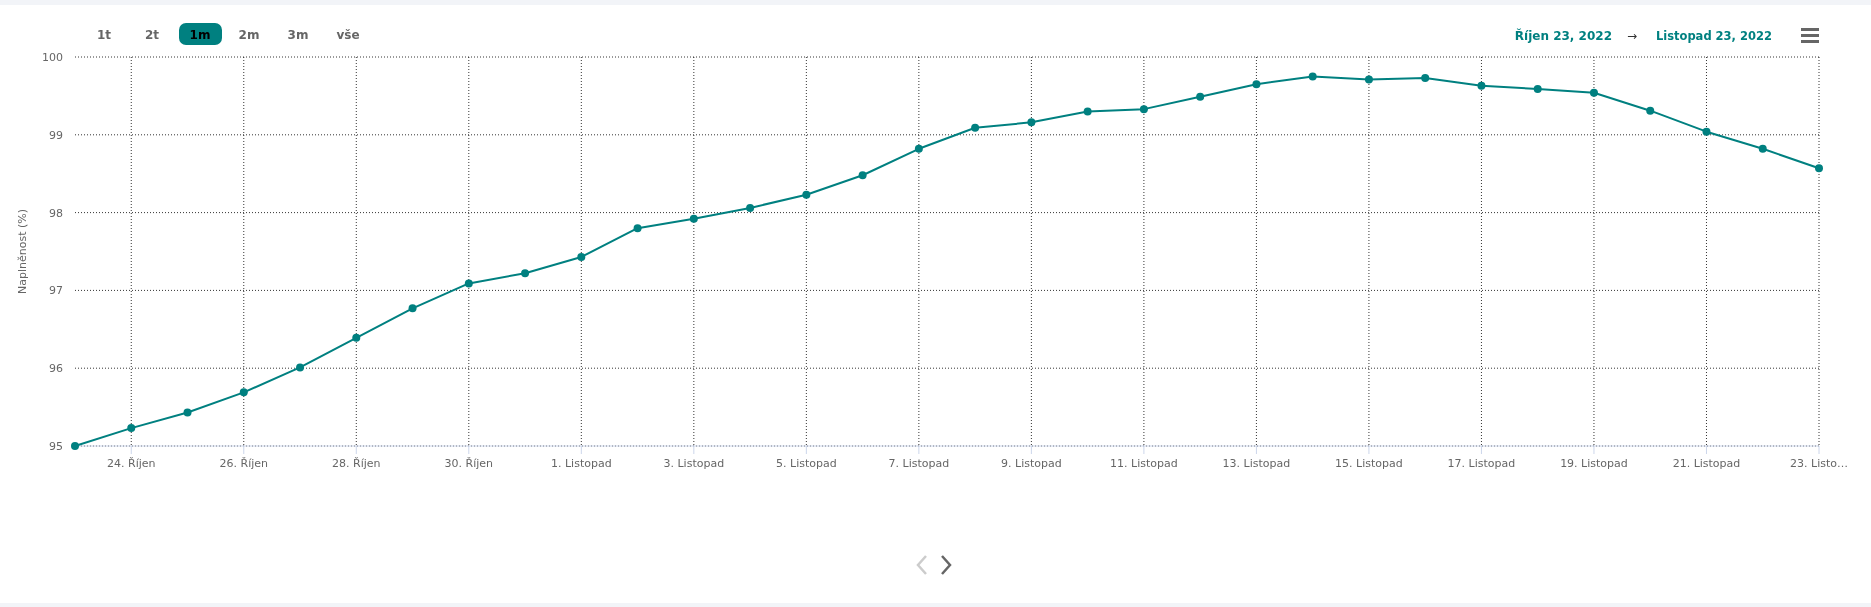 Image resolution: width=1871 pixels, height=607 pixels. I want to click on x-tick-label: 15. Listopad, so click(1369, 463).